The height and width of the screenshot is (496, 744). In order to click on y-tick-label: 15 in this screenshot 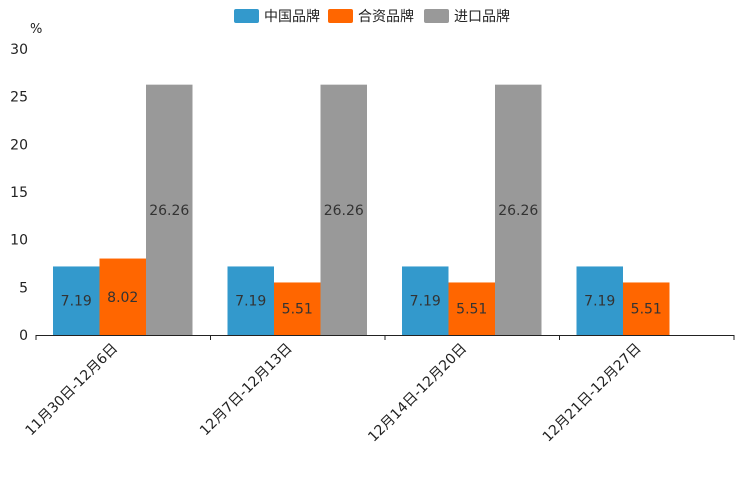, I will do `click(19, 193)`.